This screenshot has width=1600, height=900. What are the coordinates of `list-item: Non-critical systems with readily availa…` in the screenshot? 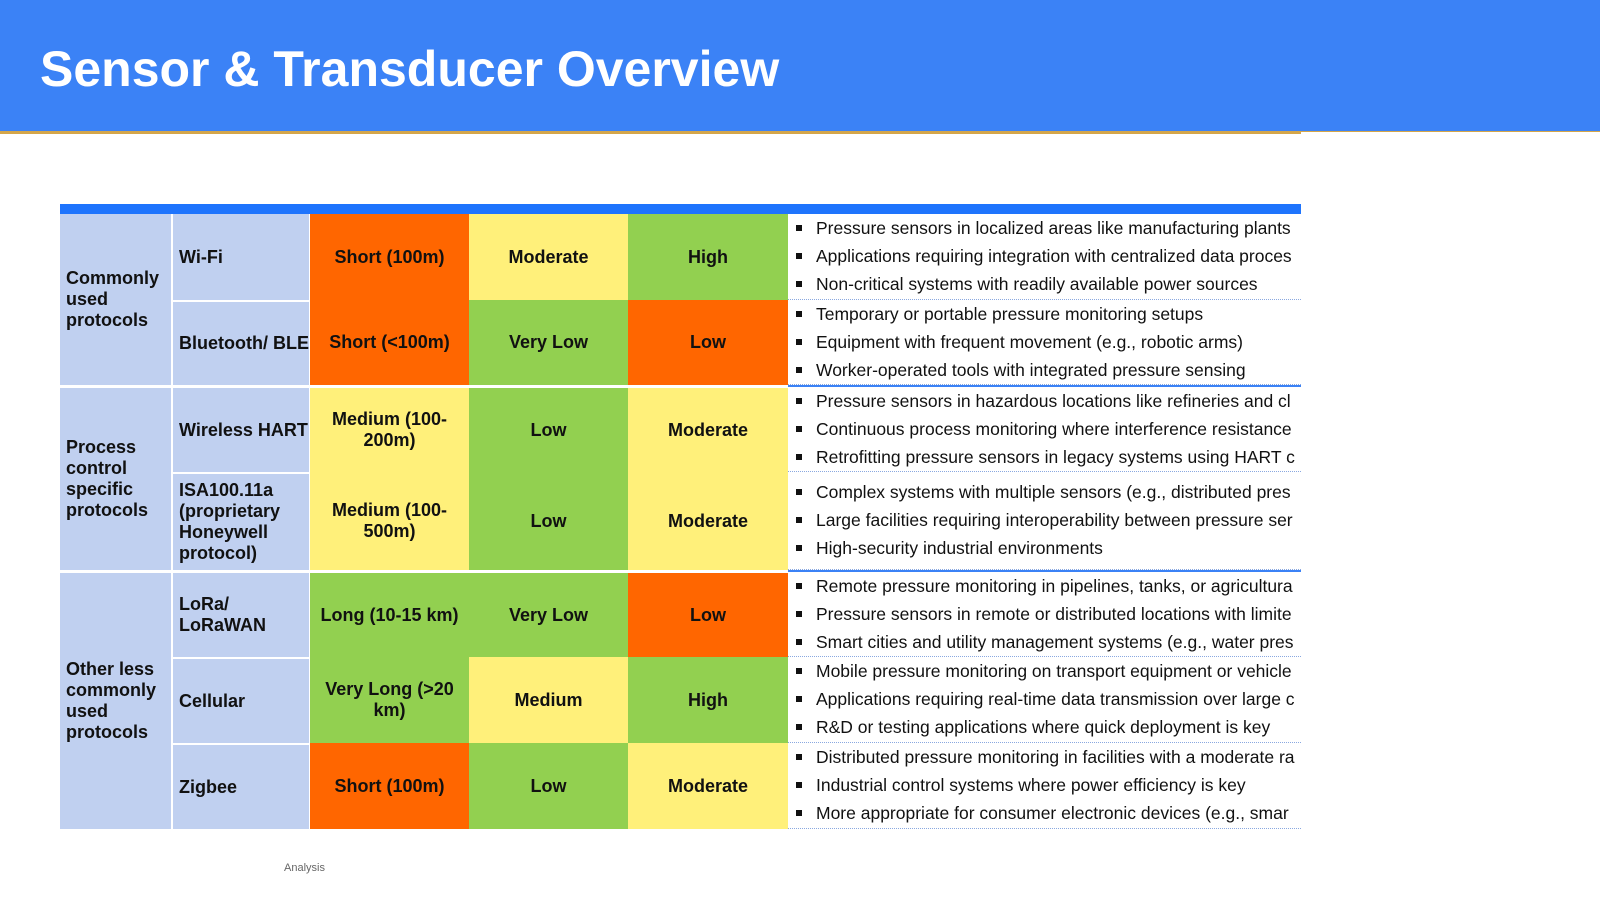 It's located at (1044, 284).